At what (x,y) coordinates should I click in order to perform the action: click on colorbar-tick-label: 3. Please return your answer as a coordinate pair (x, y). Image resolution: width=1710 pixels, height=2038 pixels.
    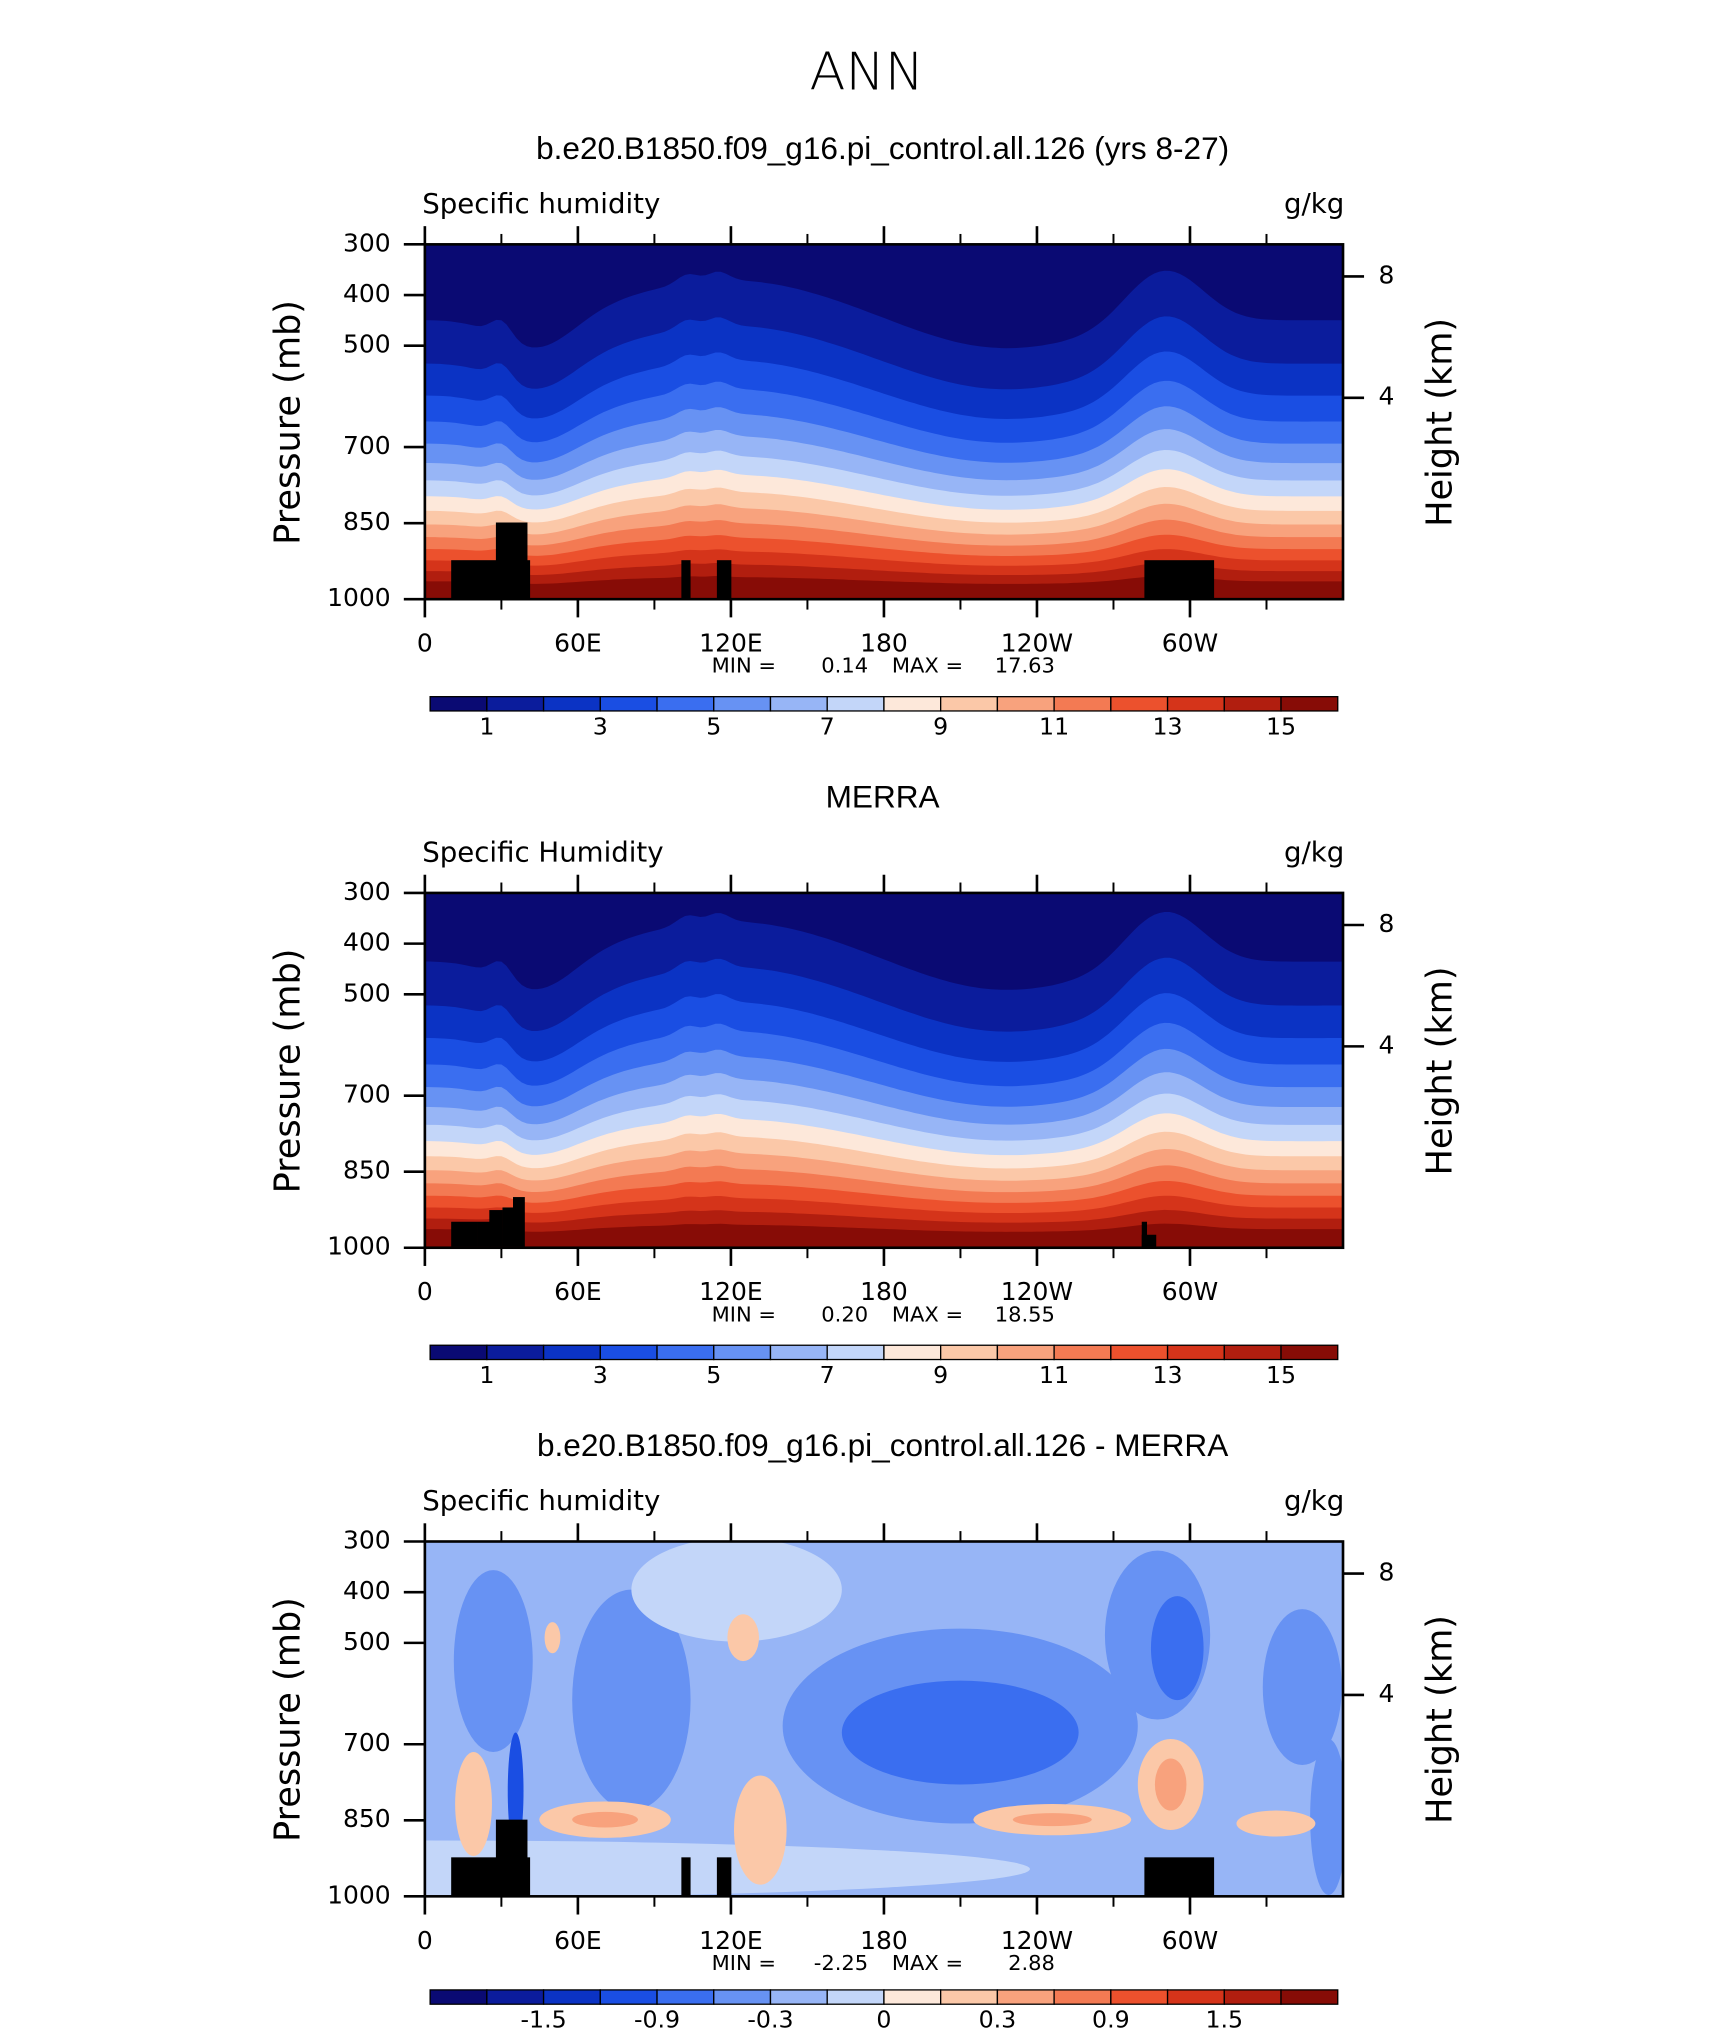
    Looking at the image, I should click on (600, 1375).